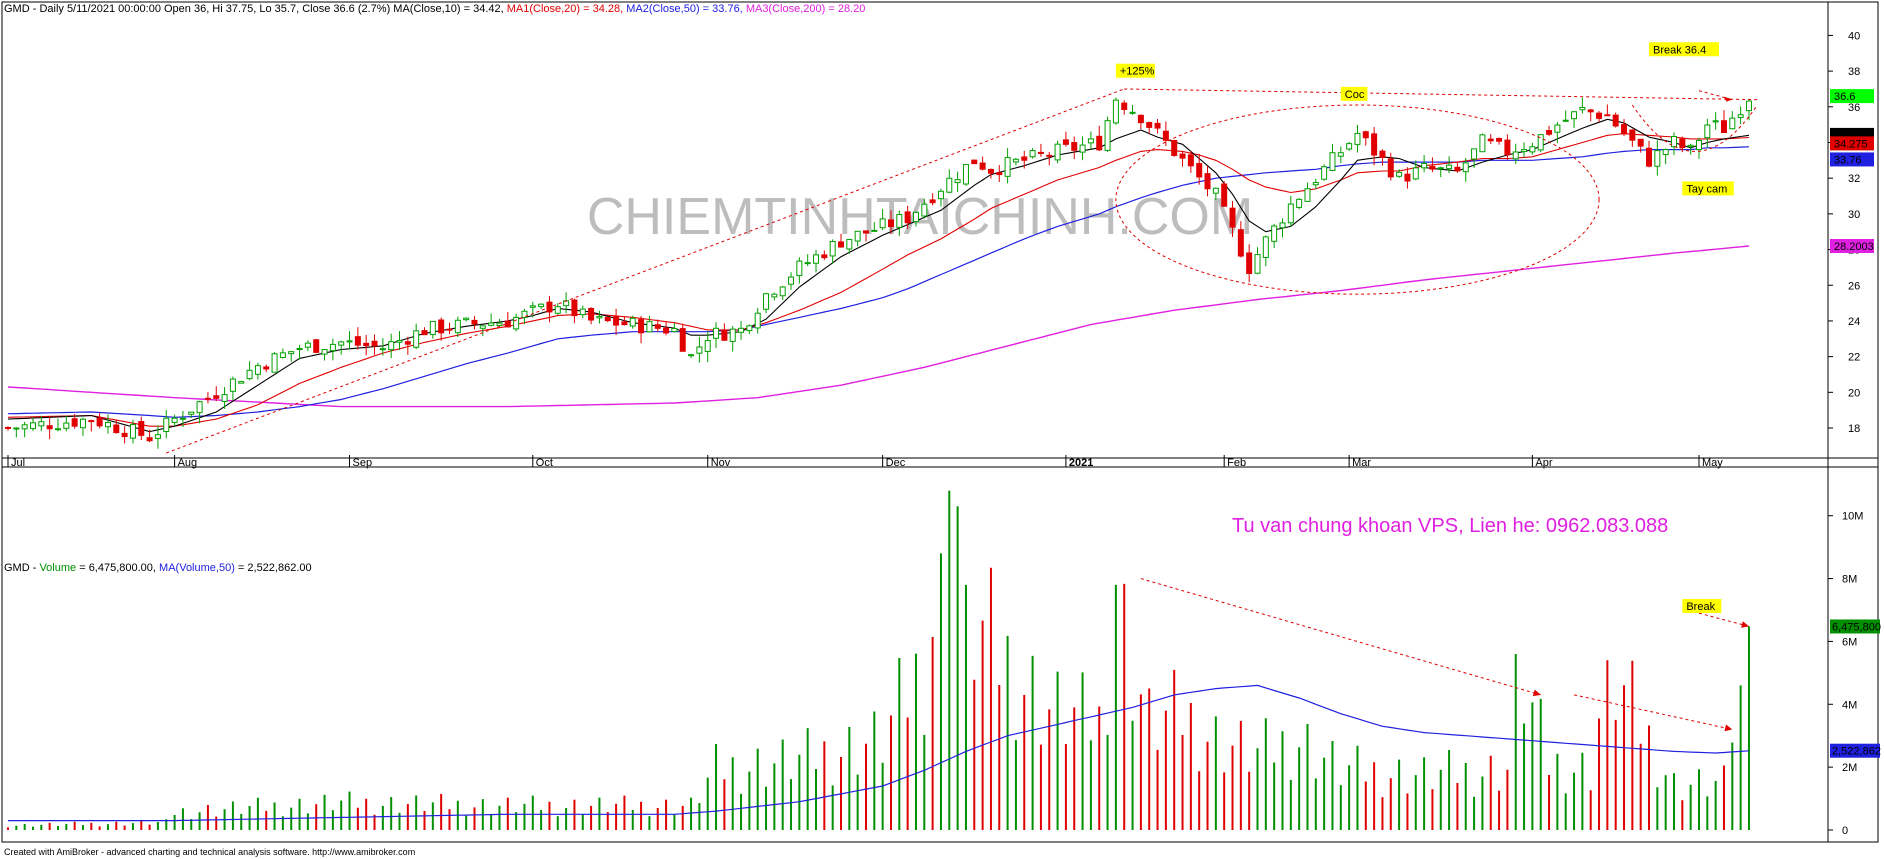 The width and height of the screenshot is (1884, 859). What do you see at coordinates (1081, 463) in the screenshot?
I see `month-label: 2021` at bounding box center [1081, 463].